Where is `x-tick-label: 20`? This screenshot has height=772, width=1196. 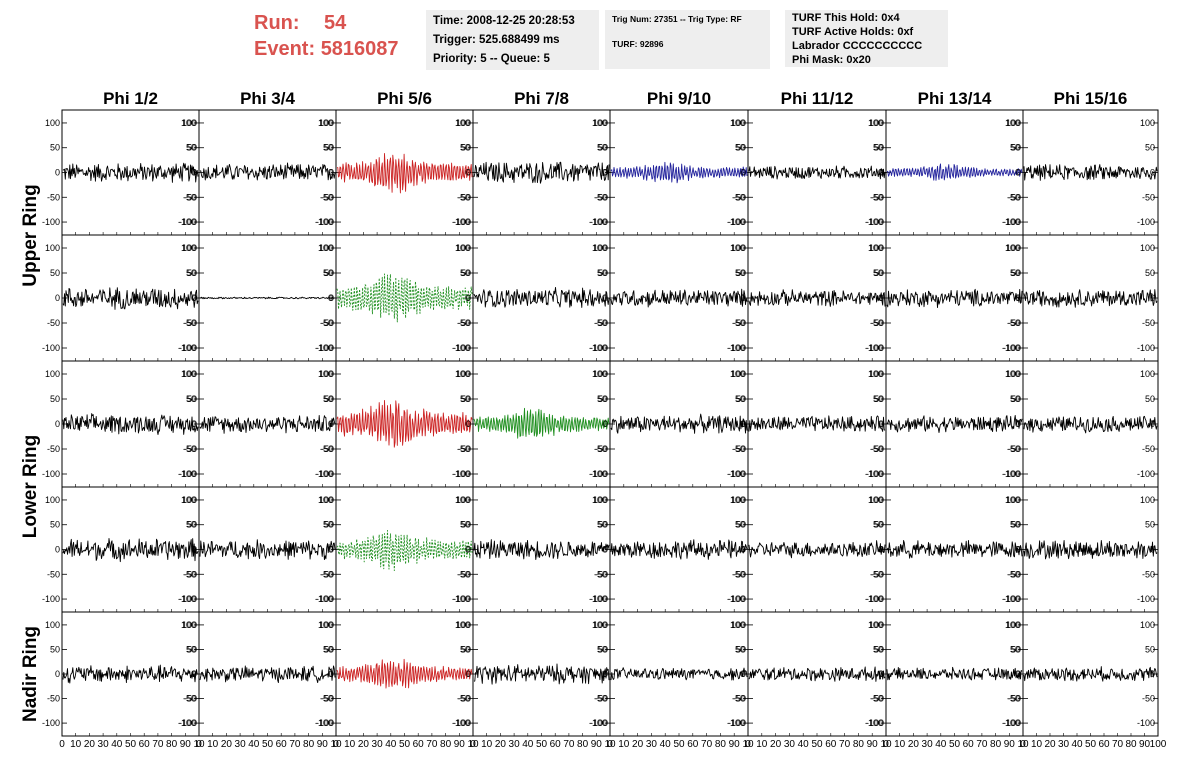
x-tick-label: 20 is located at coordinates (914, 744).